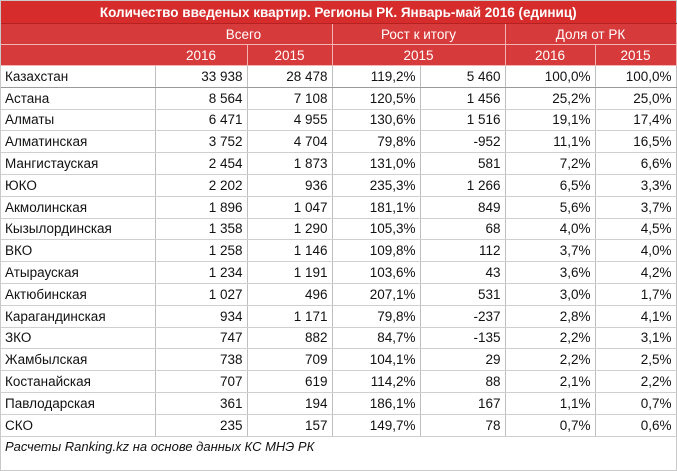 The width and height of the screenshot is (677, 471). Describe the element at coordinates (201, 98) in the screenshot. I see `total-2016-cell: 8 564` at that location.